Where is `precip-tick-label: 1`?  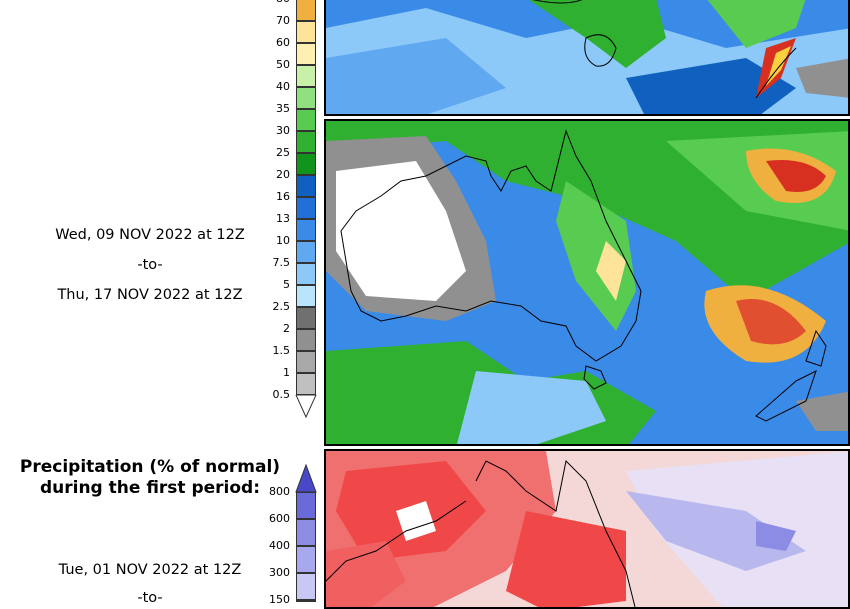
precip-tick-label: 1 is located at coordinates (286, 372).